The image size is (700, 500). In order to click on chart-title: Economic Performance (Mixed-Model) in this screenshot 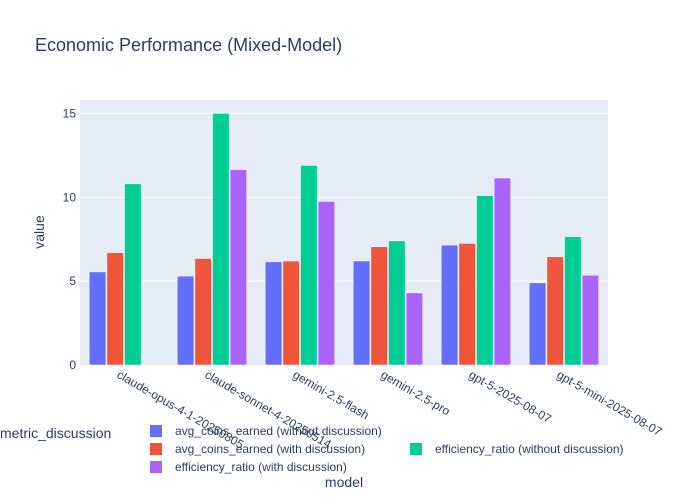, I will do `click(188, 45)`.